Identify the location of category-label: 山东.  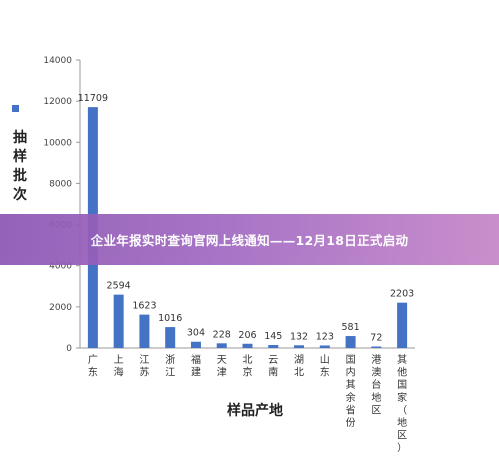
(325, 366).